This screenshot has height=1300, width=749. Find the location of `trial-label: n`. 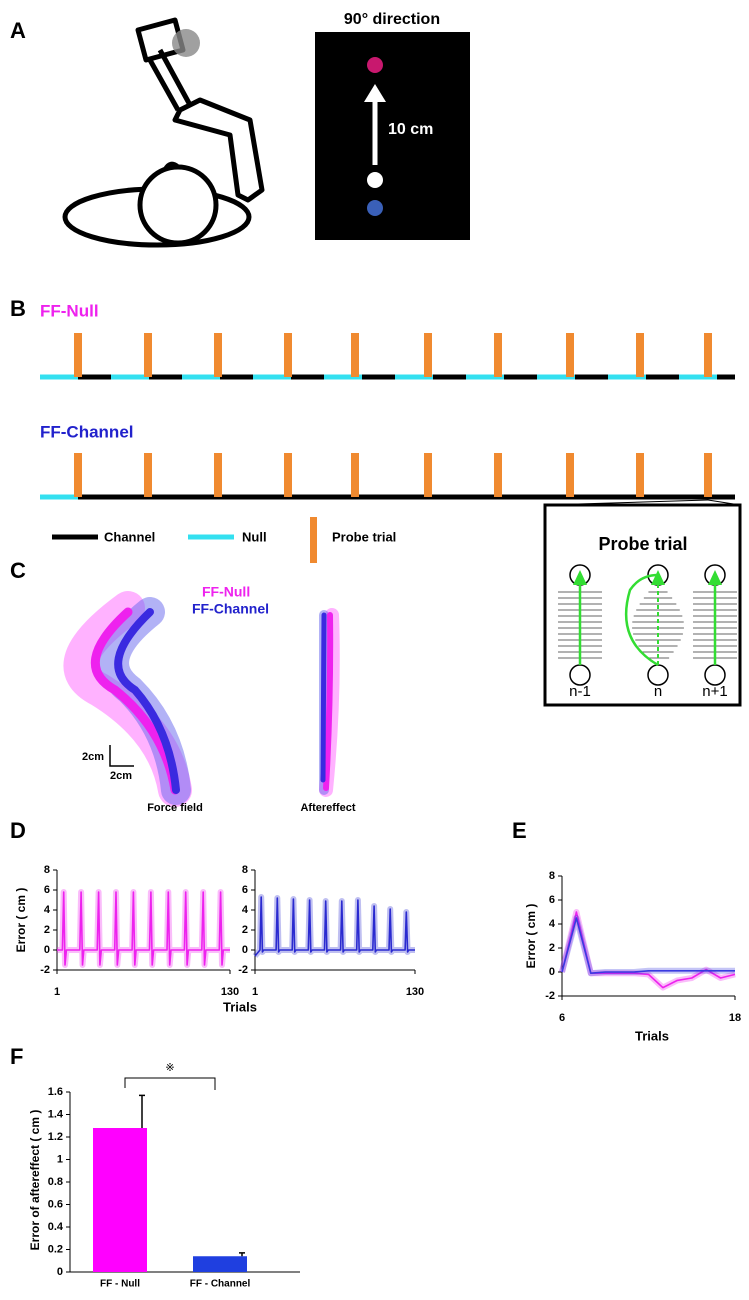

trial-label: n is located at coordinates (658, 691).